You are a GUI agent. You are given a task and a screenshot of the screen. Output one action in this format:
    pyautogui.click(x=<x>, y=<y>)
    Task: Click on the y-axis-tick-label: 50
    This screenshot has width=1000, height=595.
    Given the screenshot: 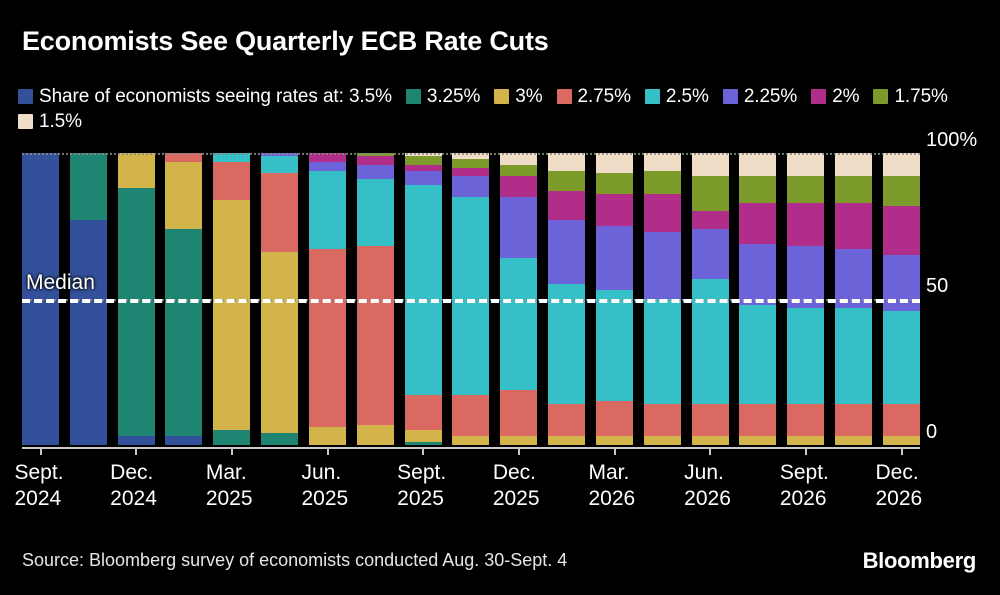 What is the action you would take?
    pyautogui.click(x=937, y=286)
    